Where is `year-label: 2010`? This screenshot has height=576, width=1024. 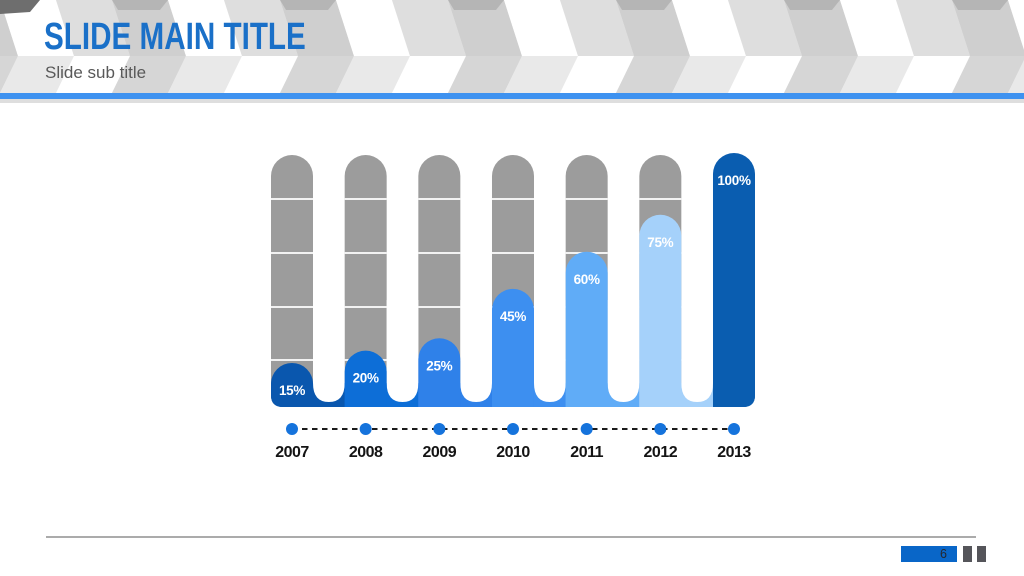 year-label: 2010 is located at coordinates (513, 452).